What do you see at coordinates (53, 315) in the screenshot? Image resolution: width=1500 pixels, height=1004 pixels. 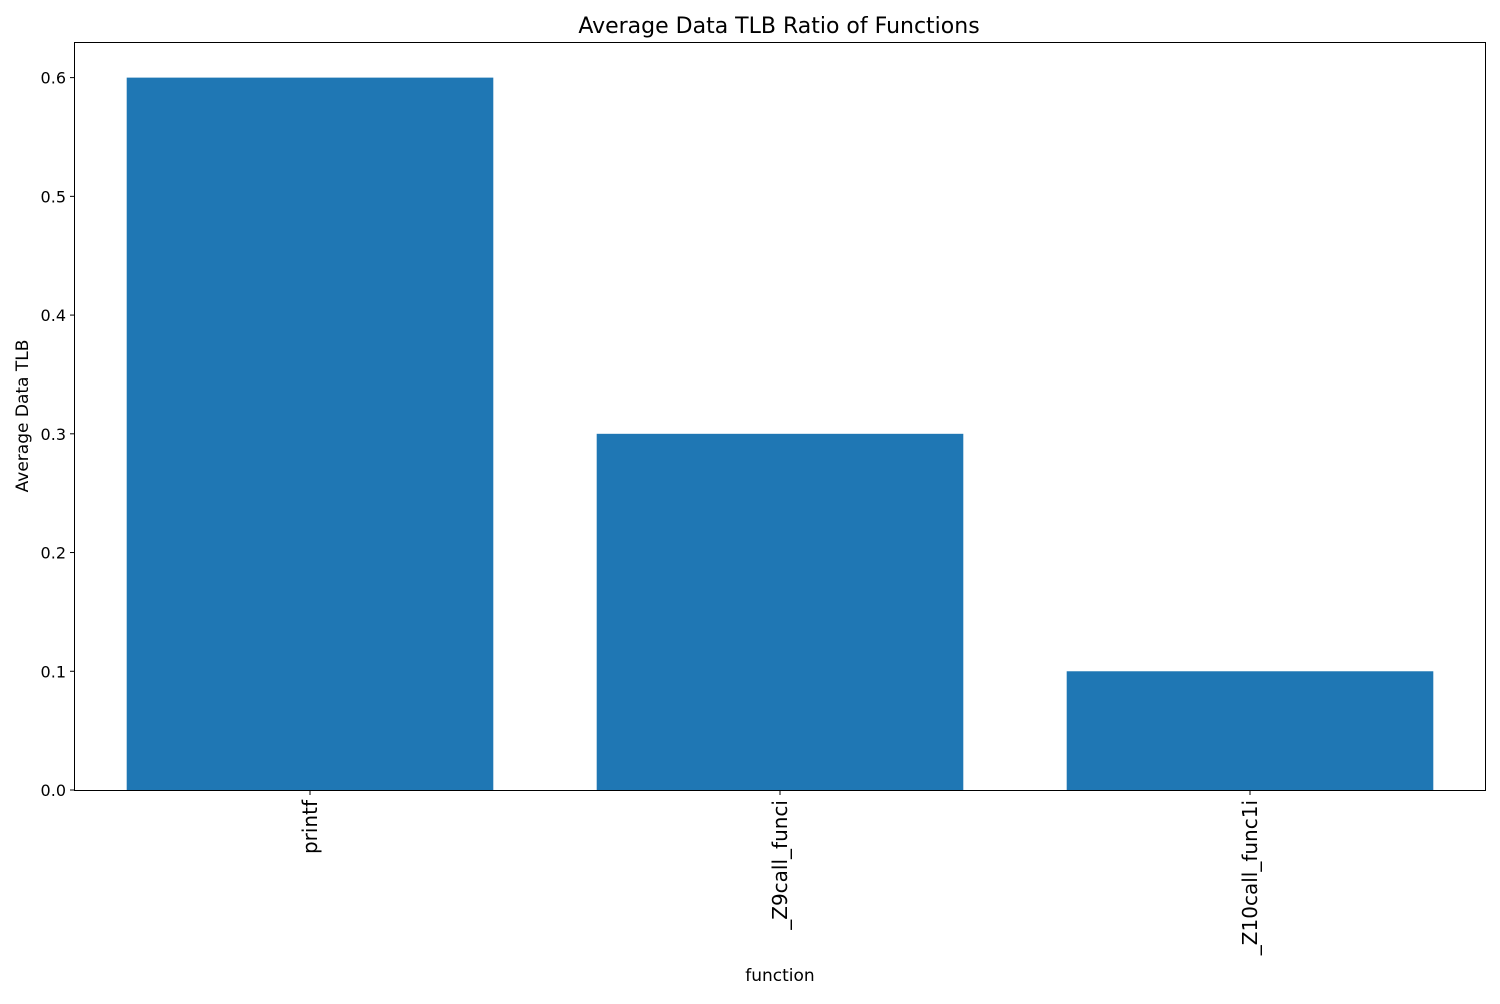 I see `y-tick-label: 0.4` at bounding box center [53, 315].